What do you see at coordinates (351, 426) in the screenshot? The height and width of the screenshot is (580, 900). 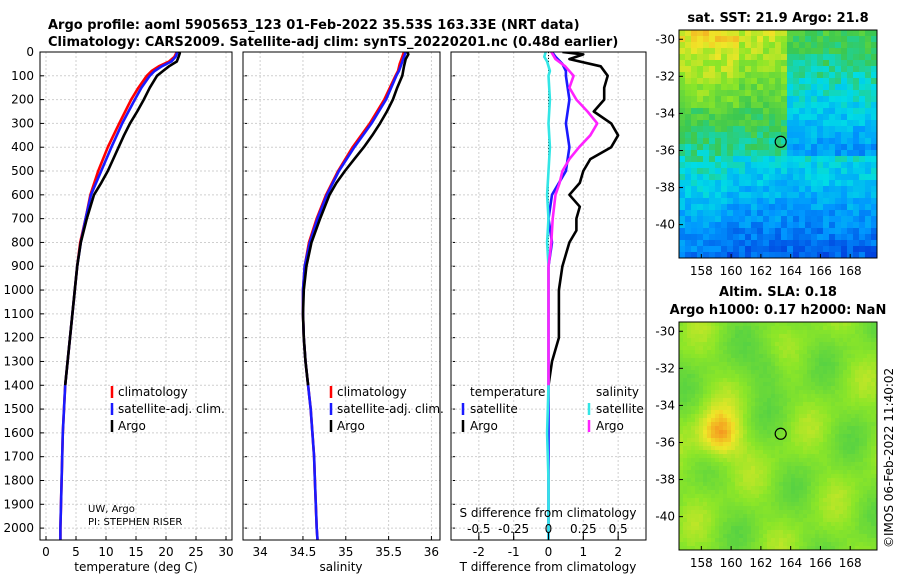 I see `legend-argo: Argo` at bounding box center [351, 426].